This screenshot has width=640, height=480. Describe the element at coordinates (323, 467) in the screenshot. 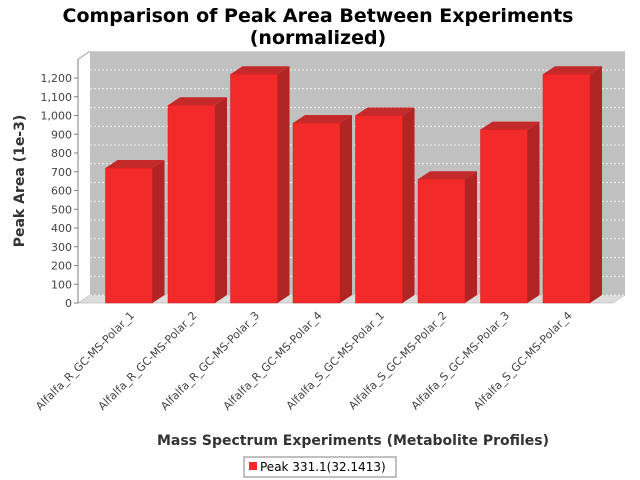

I see `legend-entry: Peak 331.1(32.1413)` at that location.